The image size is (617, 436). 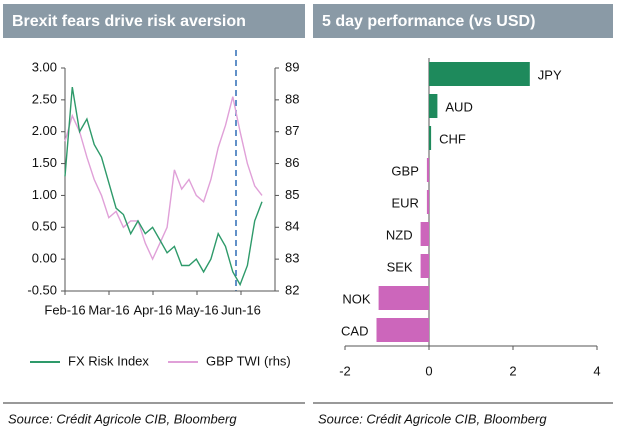 I want to click on x-tick-label: -2, so click(x=345, y=370).